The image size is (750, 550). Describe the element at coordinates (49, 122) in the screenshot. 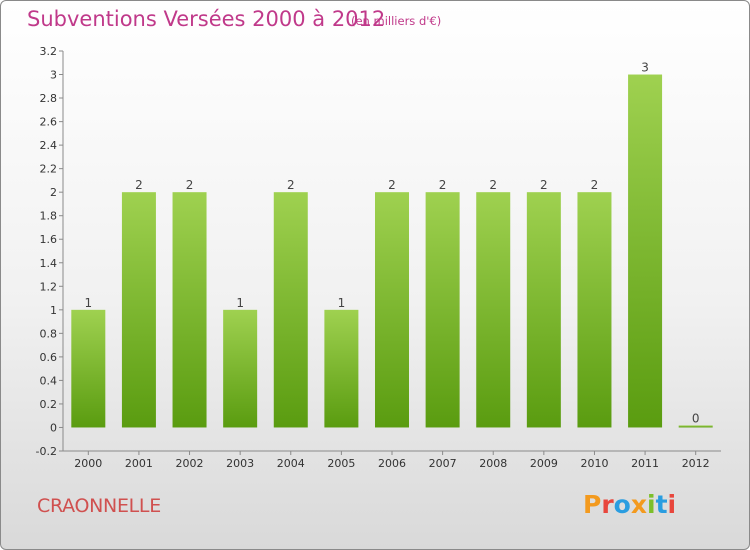

I see `y-tick-label: 2.6` at that location.